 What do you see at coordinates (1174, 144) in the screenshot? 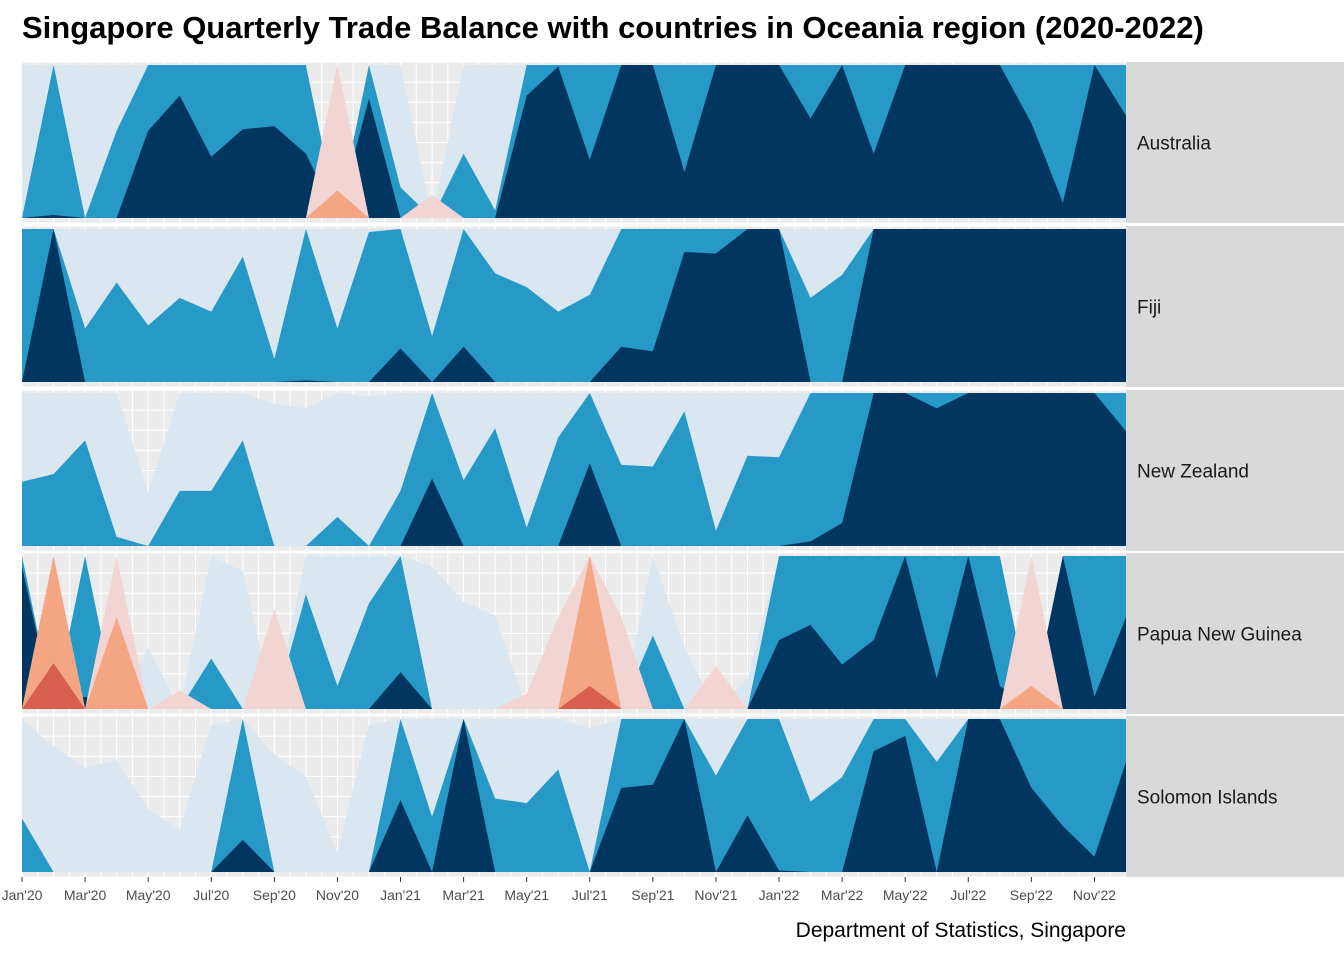
I see `strip-label: Australia` at bounding box center [1174, 144].